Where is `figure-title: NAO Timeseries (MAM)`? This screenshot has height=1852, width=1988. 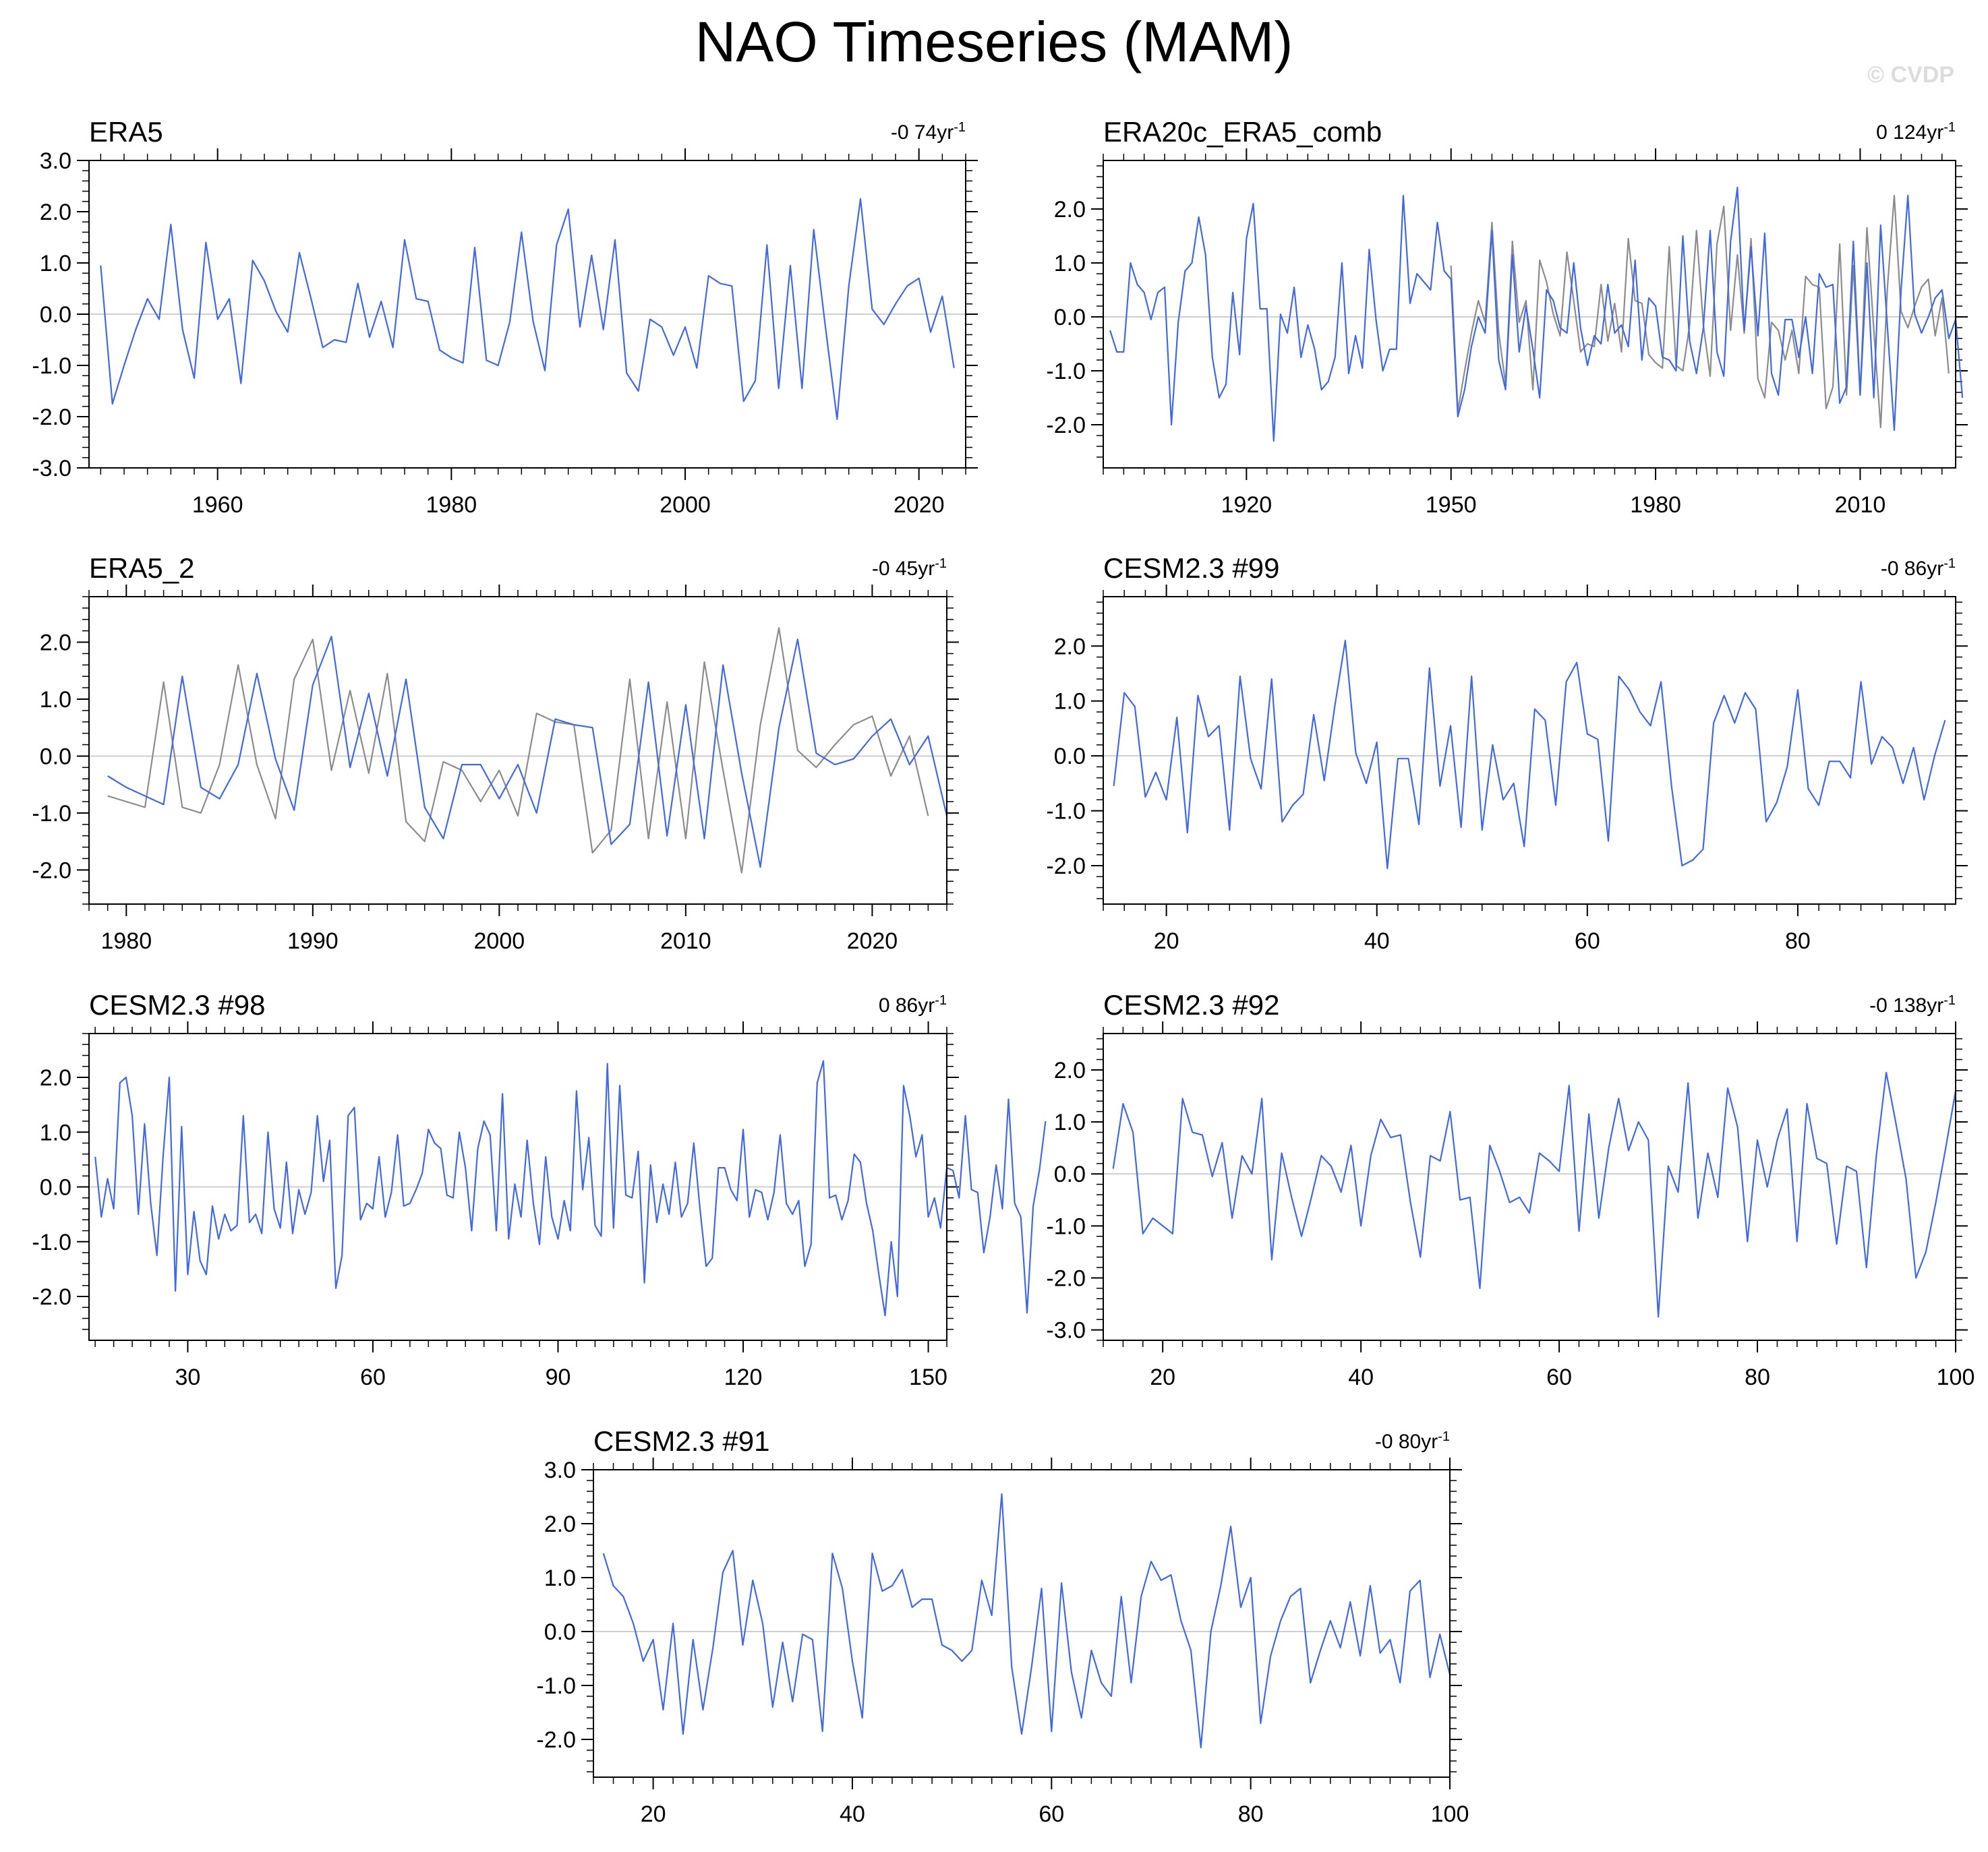
figure-title: NAO Timeseries (MAM) is located at coordinates (994, 41).